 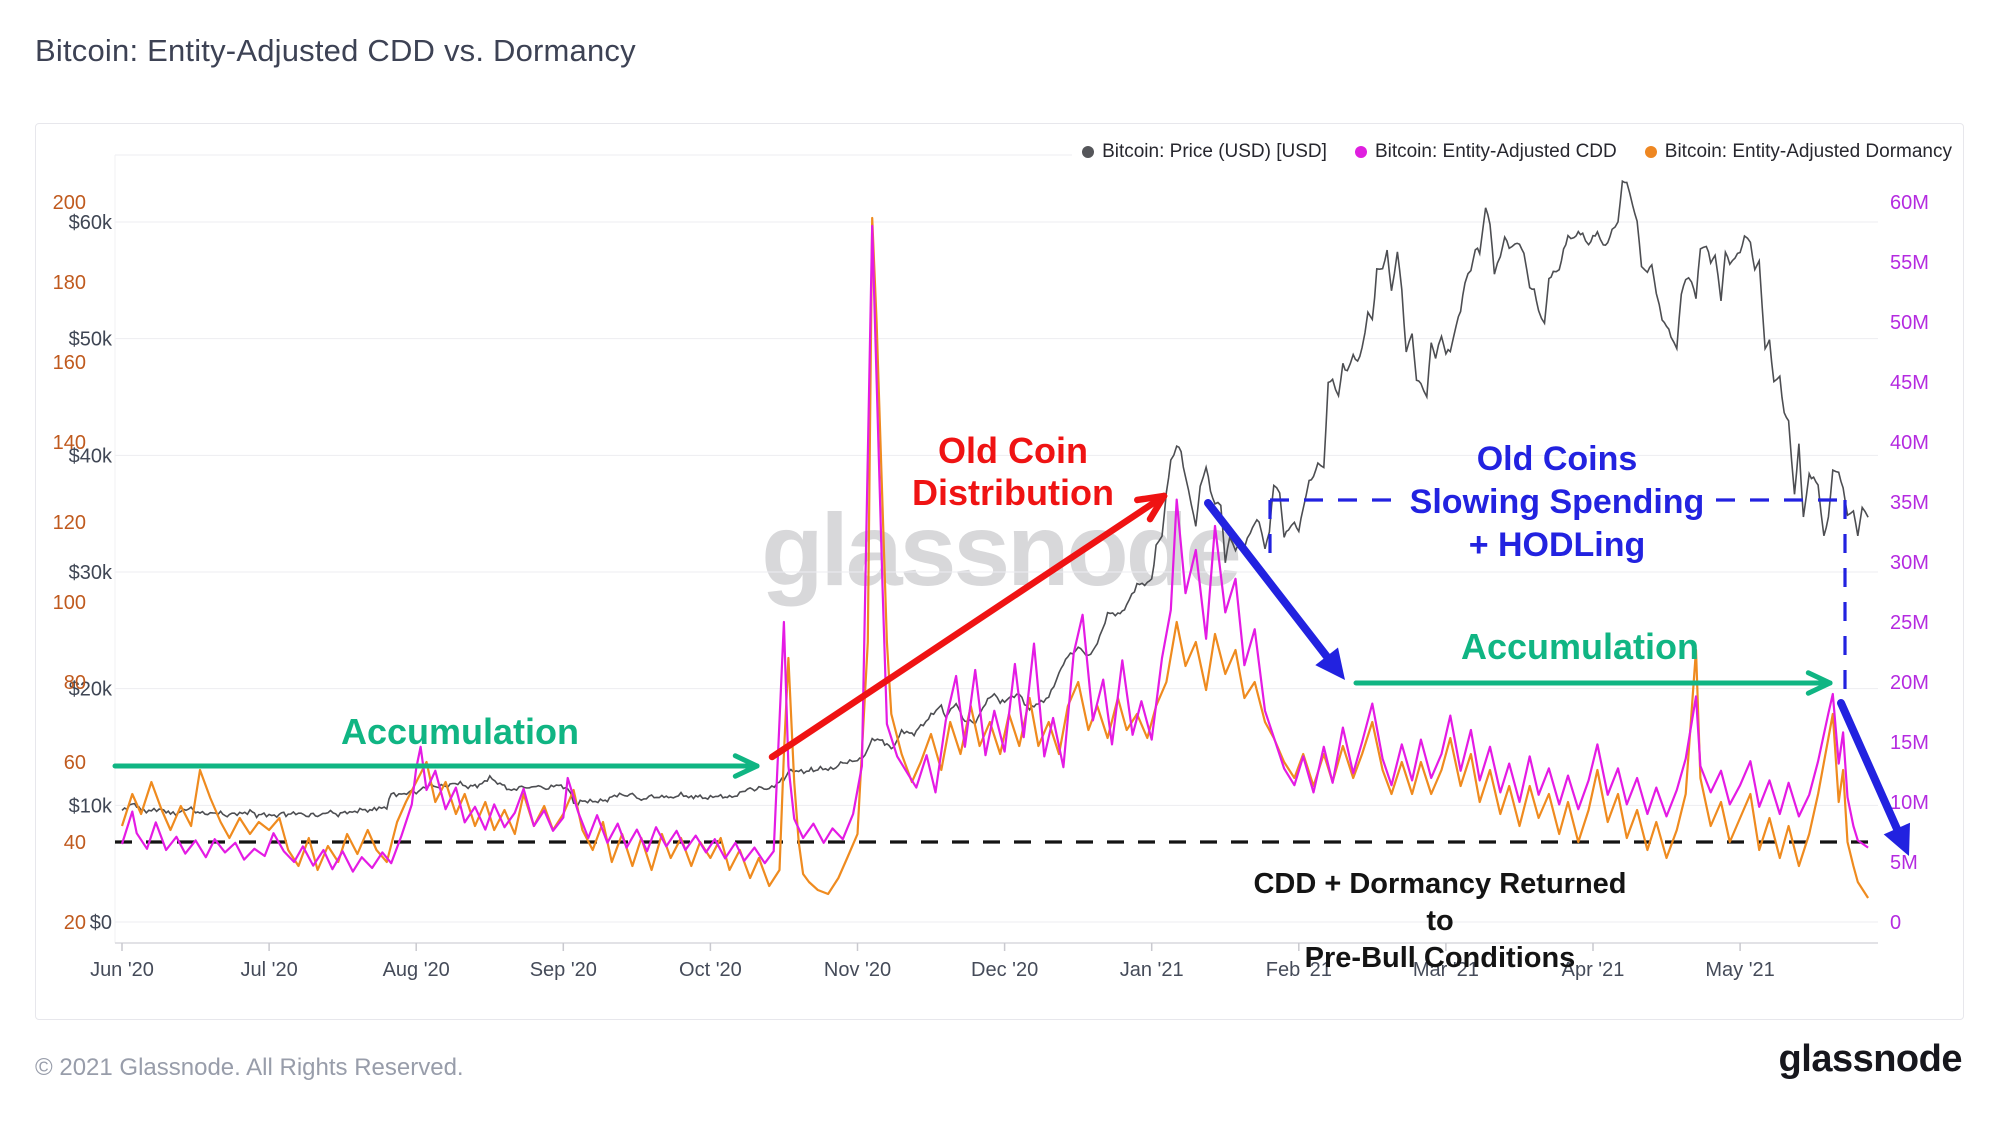 I want to click on hodl-right-arrow-head, so click(x=1896, y=839).